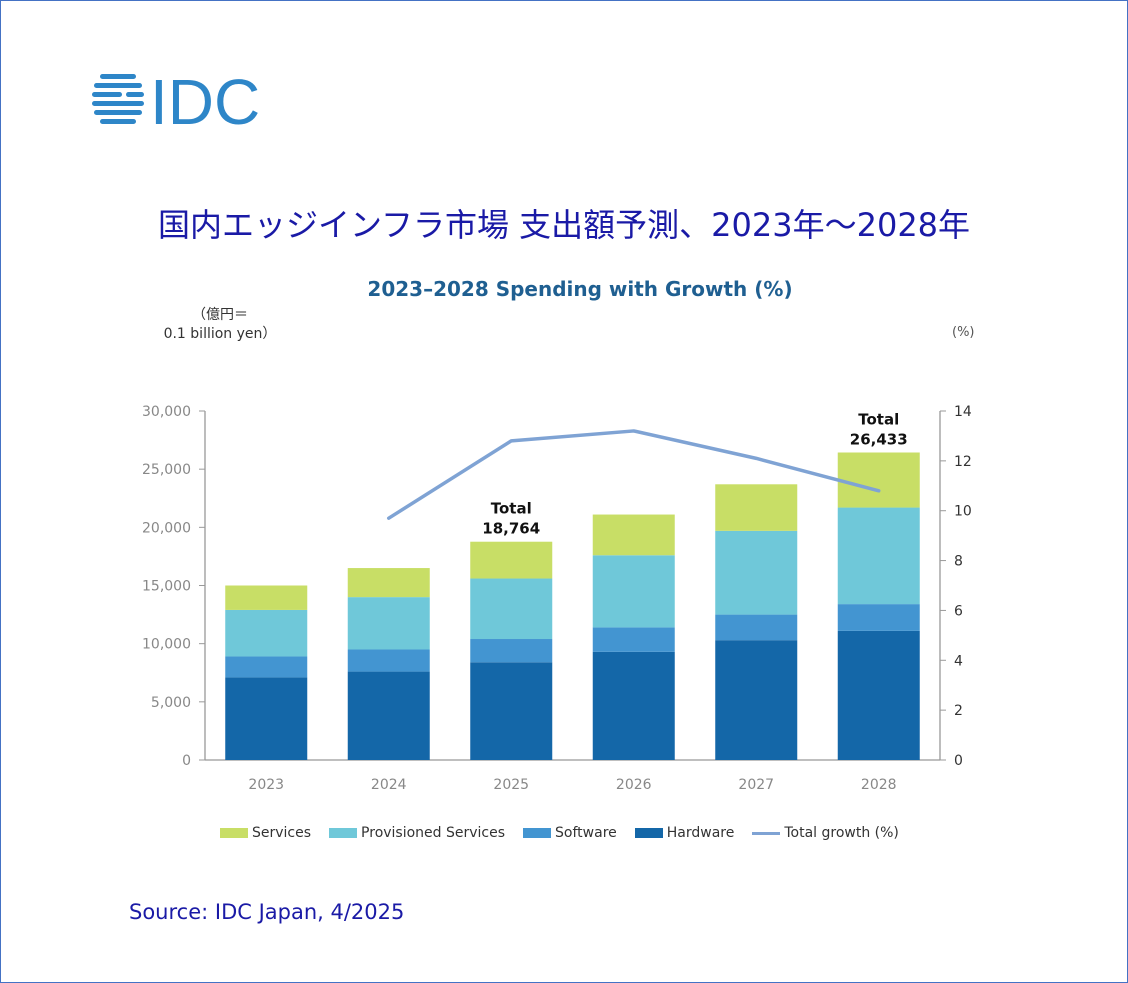 This screenshot has width=1128, height=983. What do you see at coordinates (564, 225) in the screenshot?
I see `main-title: 国内エッジインフラ市場 支出額予測、2023年～2028年` at bounding box center [564, 225].